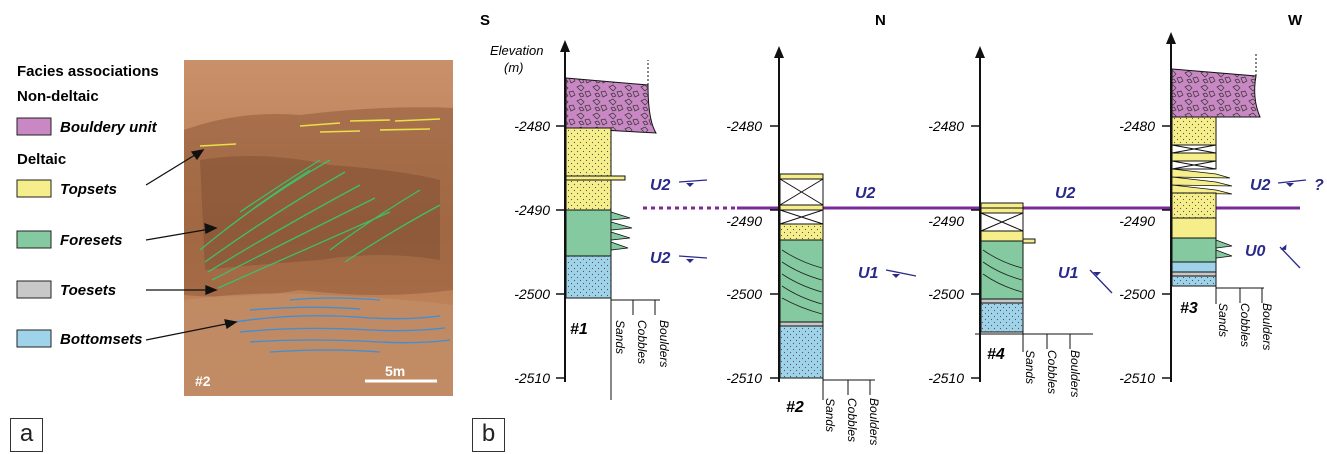 This screenshot has width=1327, height=454. What do you see at coordinates (1267, 326) in the screenshot?
I see `column-3-grain-boulders: Boulders` at bounding box center [1267, 326].